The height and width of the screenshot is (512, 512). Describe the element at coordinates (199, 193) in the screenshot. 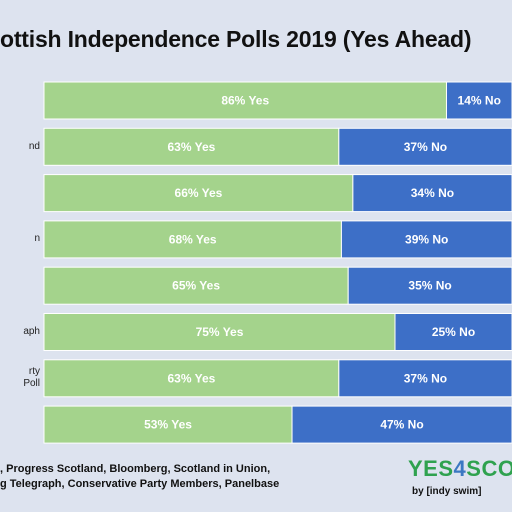

I see `bar-label-yes-2: 66% Yes` at that location.